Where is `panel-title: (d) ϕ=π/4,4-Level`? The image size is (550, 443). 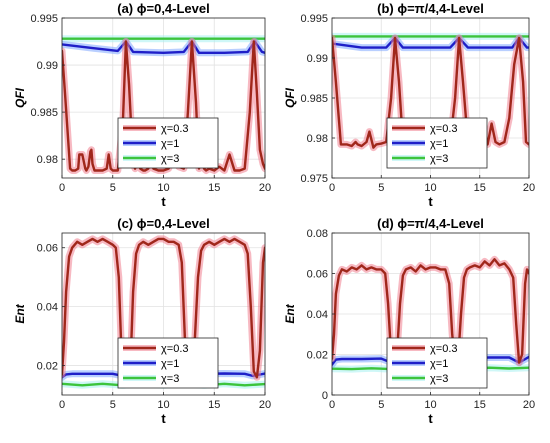
panel-title: (d) ϕ=π/4,4-Level is located at coordinates (430, 223).